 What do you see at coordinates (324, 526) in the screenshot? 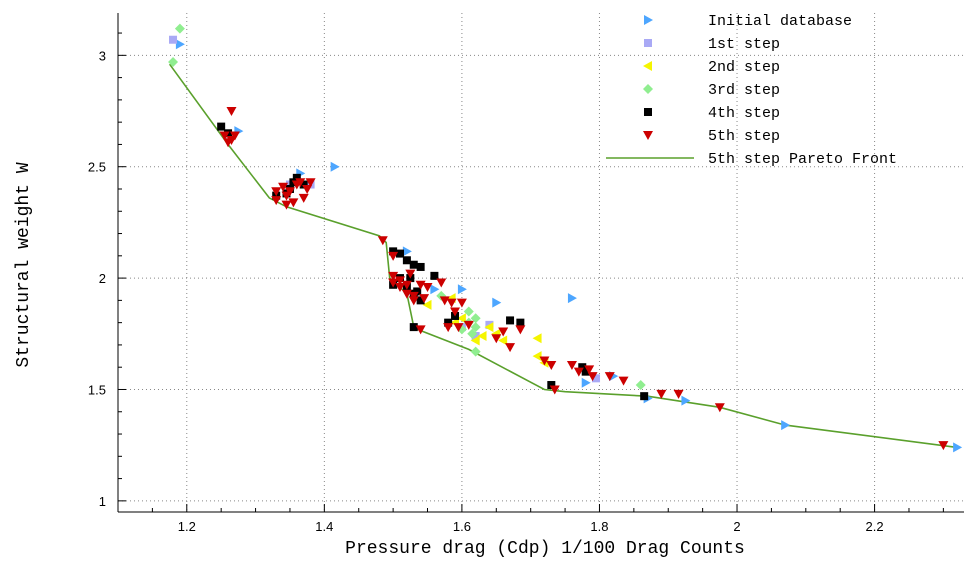
I see `x-tick-label: 1.4` at bounding box center [324, 526].